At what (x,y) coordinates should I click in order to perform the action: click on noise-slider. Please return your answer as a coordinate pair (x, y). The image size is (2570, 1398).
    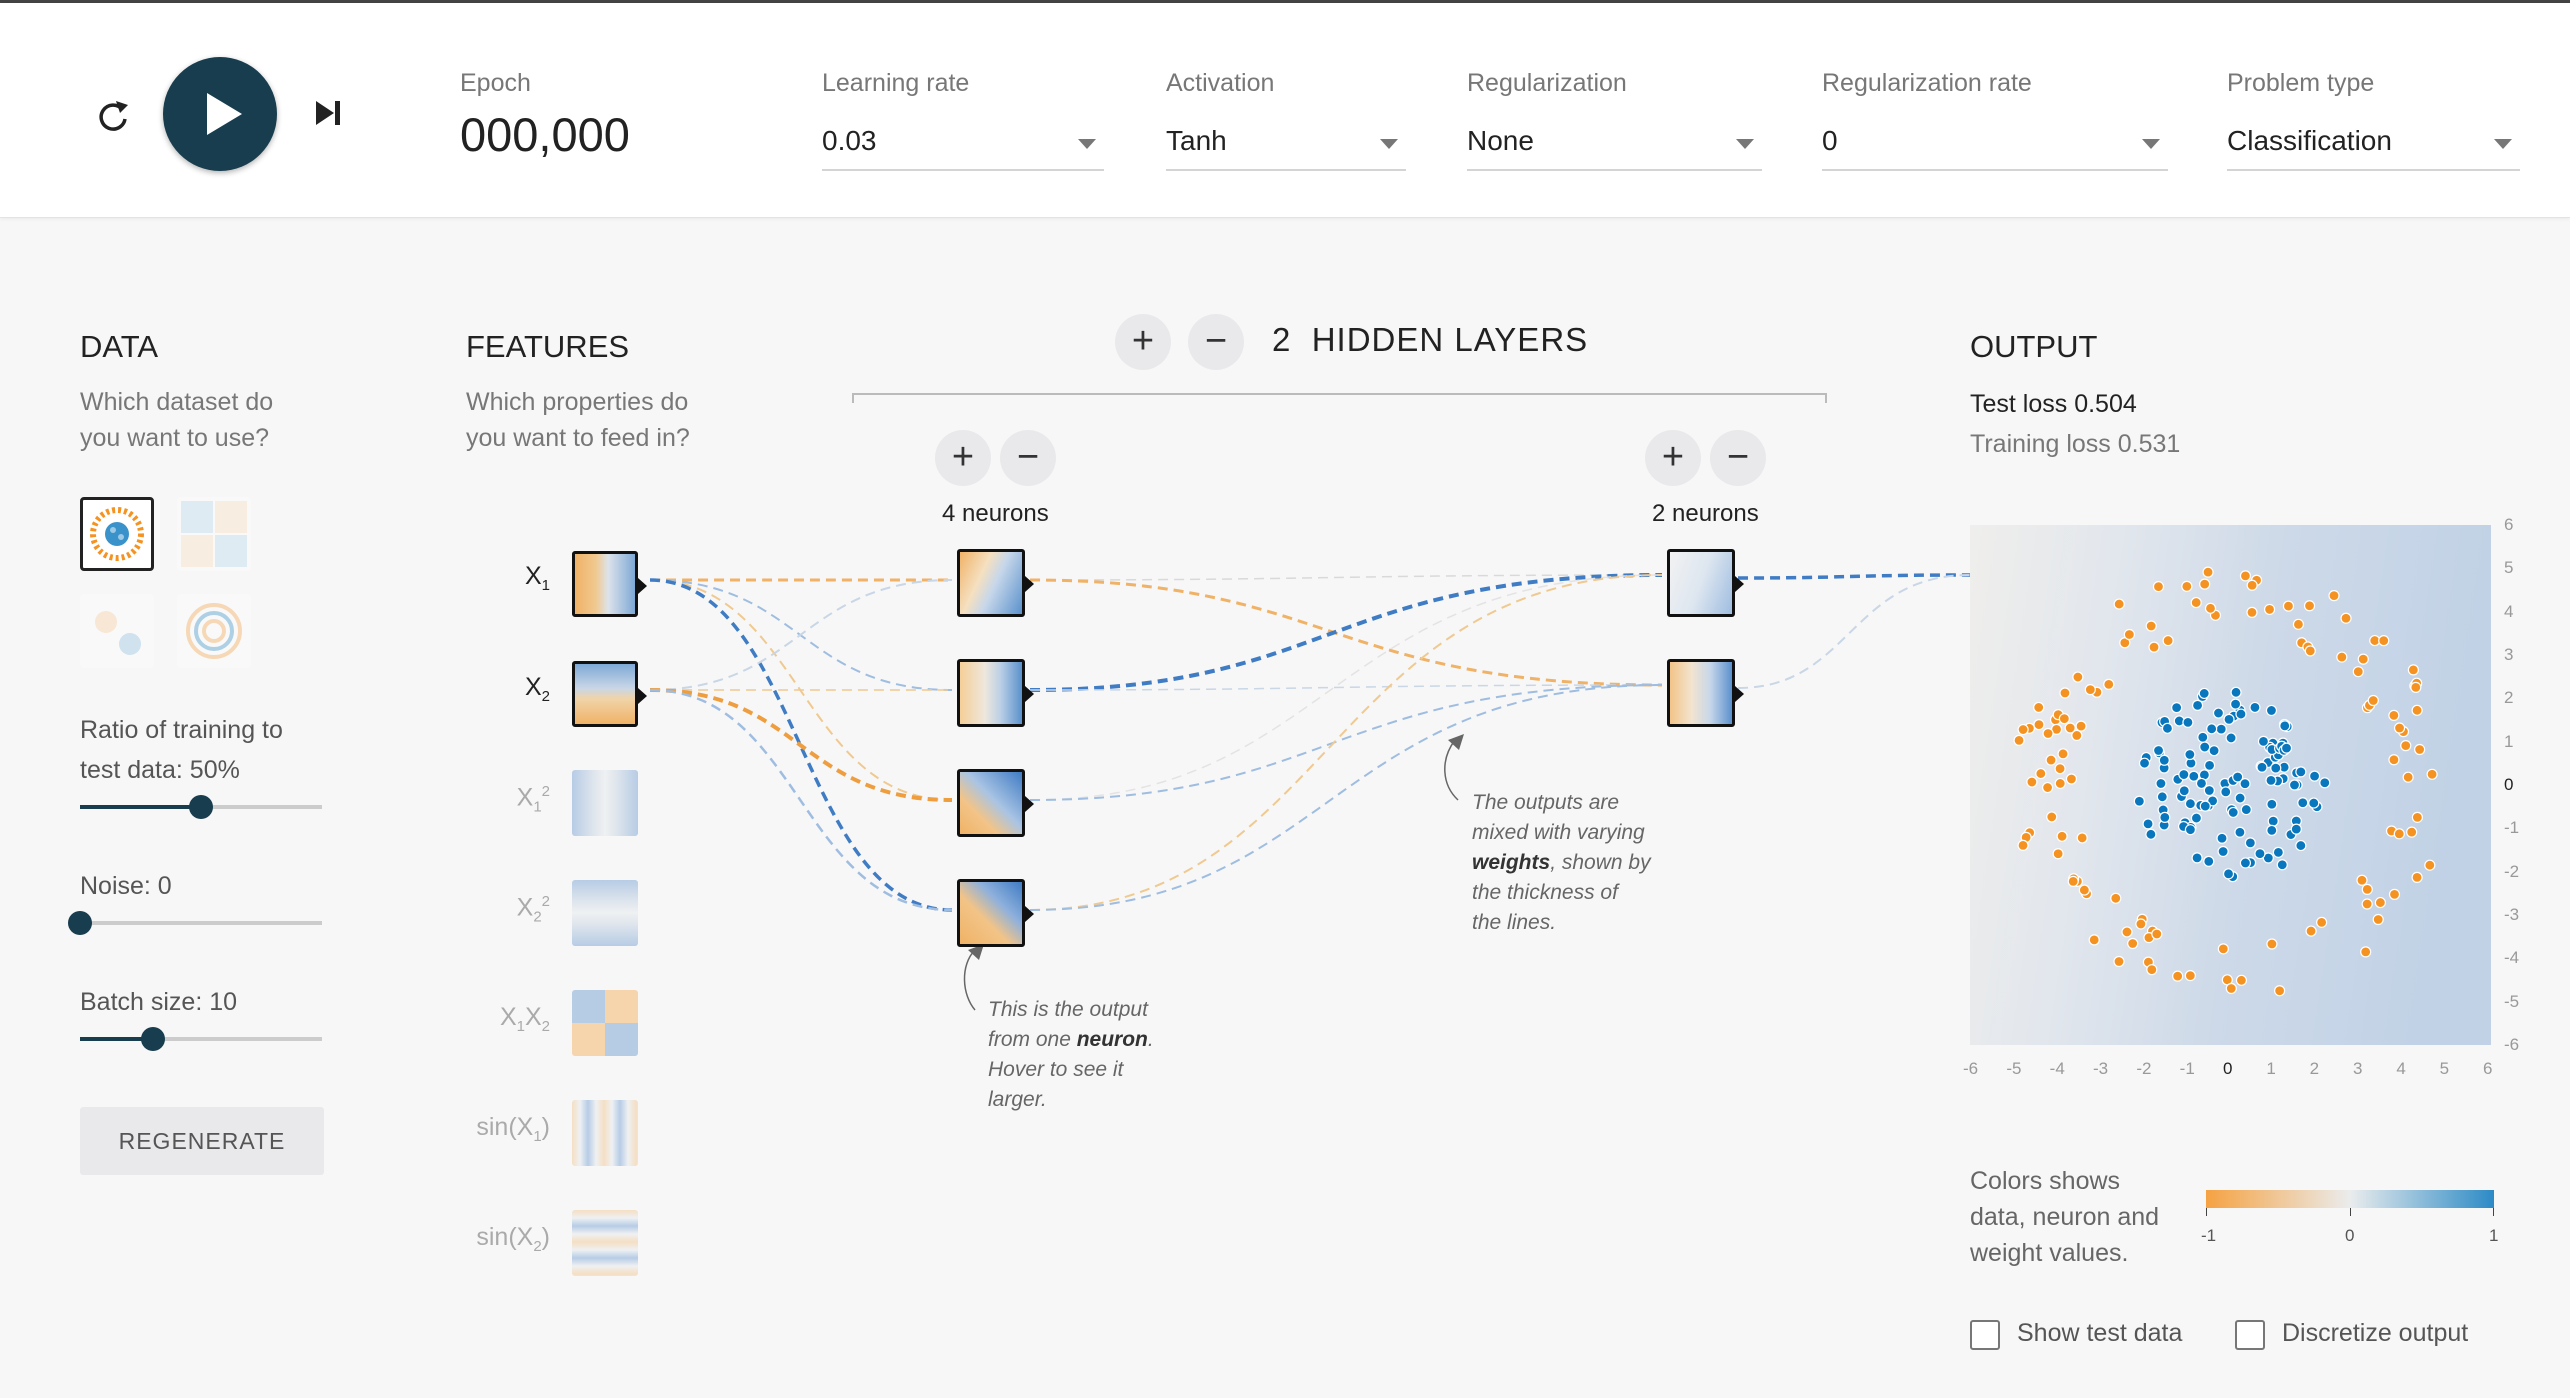
    Looking at the image, I should click on (195, 923).